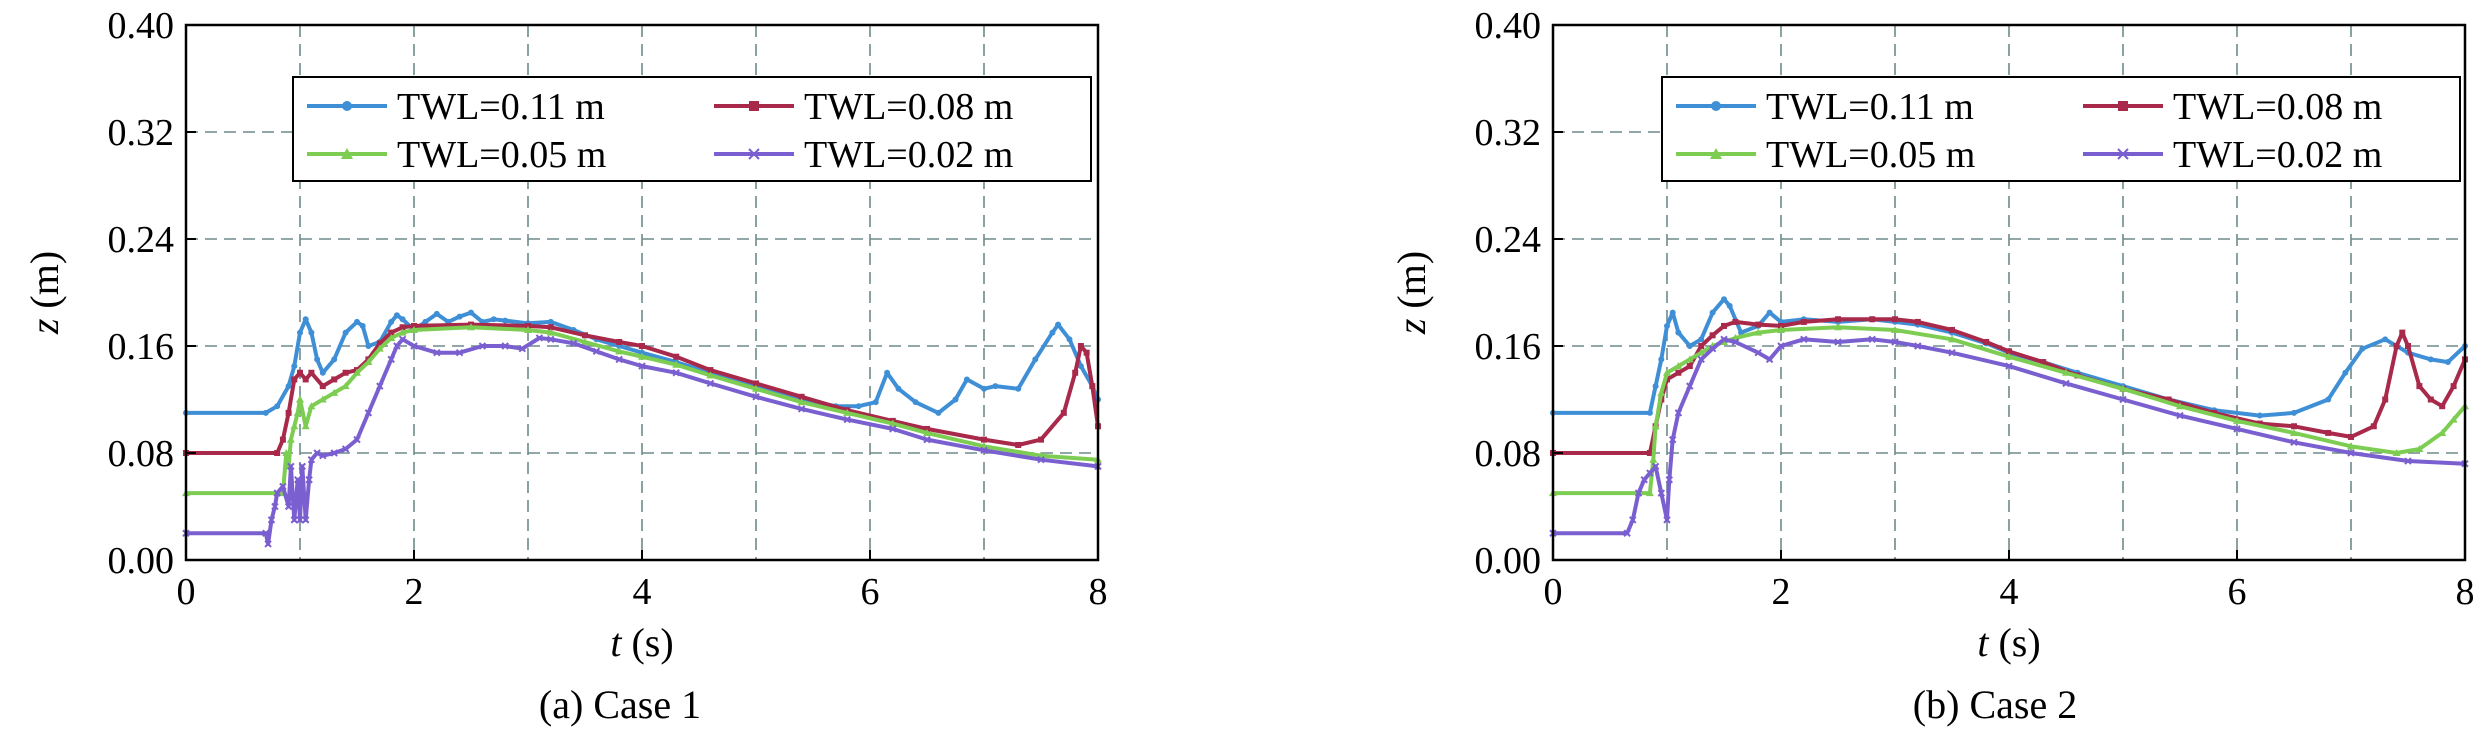 The height and width of the screenshot is (732, 2481). What do you see at coordinates (141, 347) in the screenshot?
I see `y-tick-label: 0.16` at bounding box center [141, 347].